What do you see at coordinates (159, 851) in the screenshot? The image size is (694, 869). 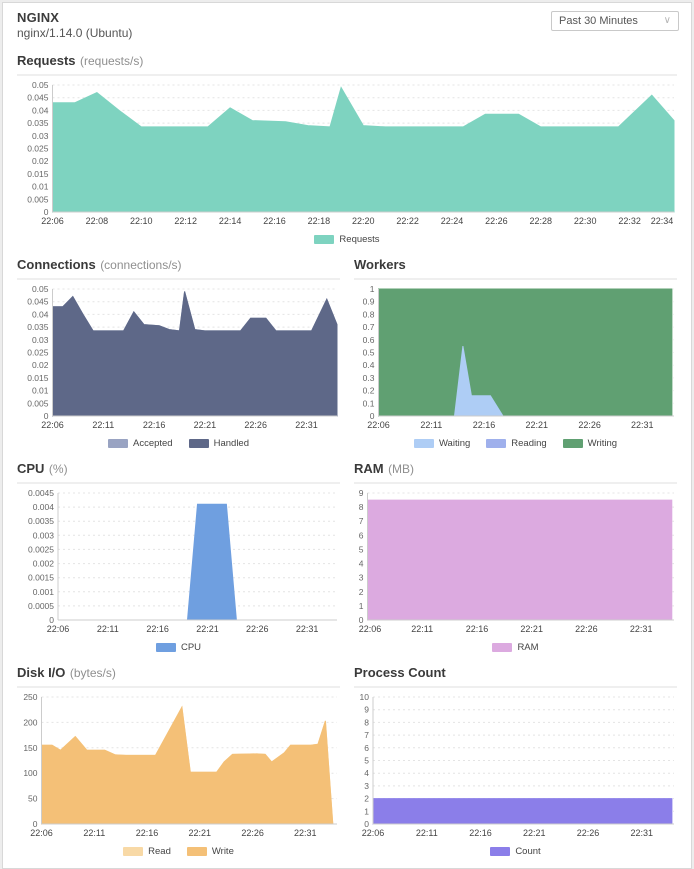 I see `legend-label: Read` at bounding box center [159, 851].